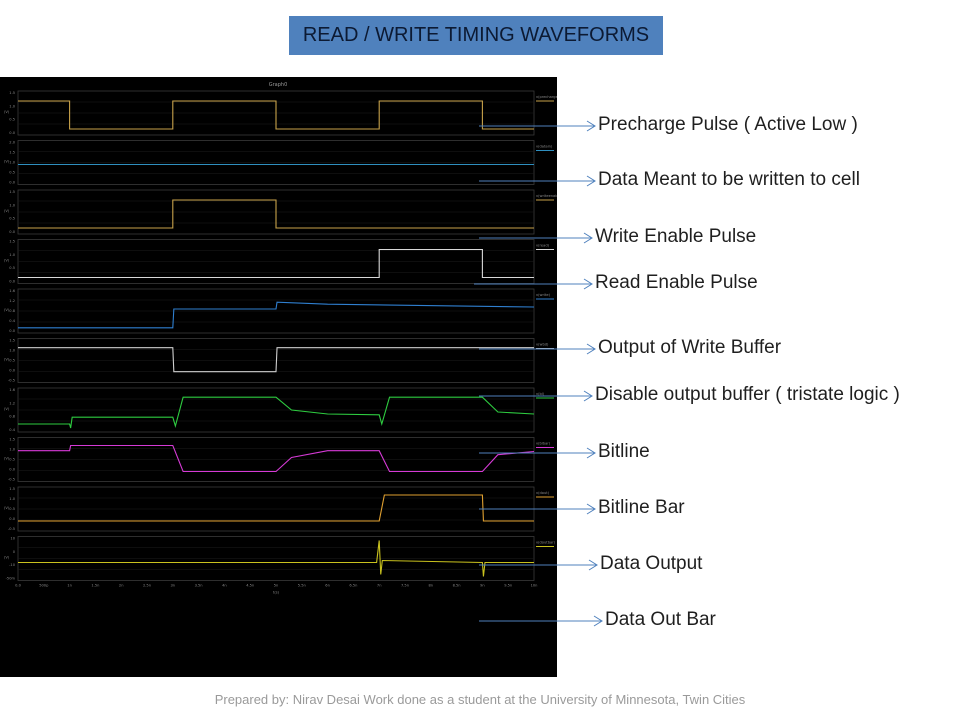  What do you see at coordinates (173, 586) in the screenshot?
I see `x-tick-label: 3n` at bounding box center [173, 586].